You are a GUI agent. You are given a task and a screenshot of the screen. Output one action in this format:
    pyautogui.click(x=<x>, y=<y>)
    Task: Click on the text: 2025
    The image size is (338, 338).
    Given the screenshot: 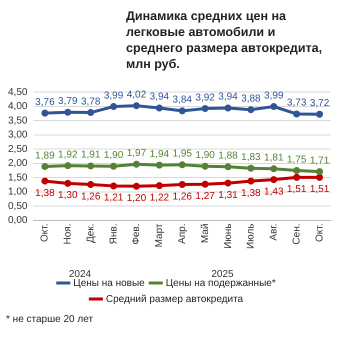 What is the action you would take?
    pyautogui.click(x=222, y=274)
    